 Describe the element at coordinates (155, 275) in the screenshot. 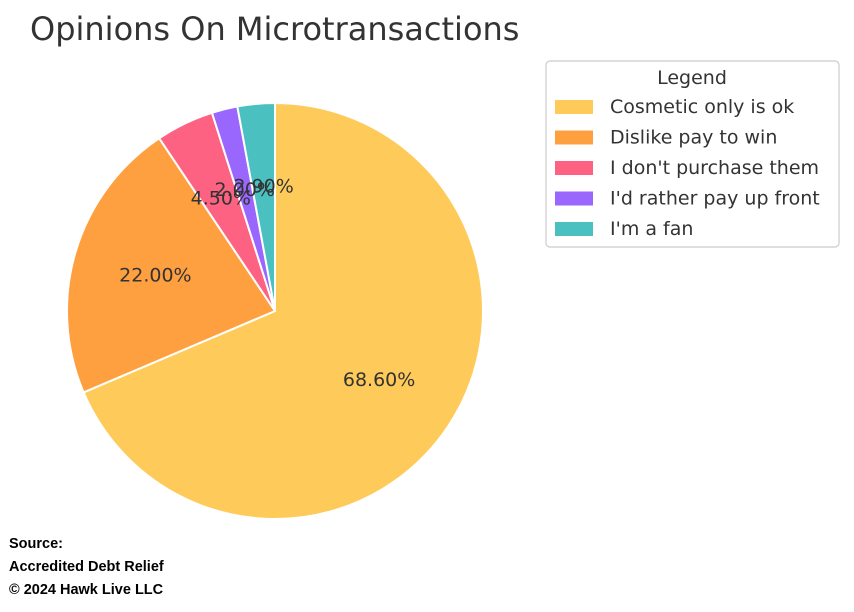

I see `pie-label-1: 22.00%` at that location.